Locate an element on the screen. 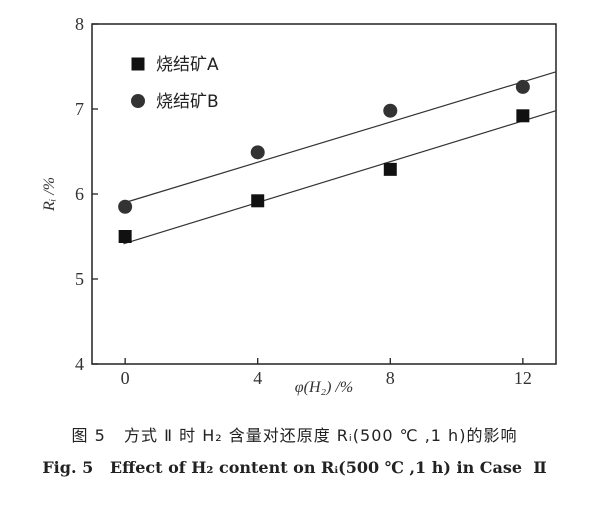 Image resolution: width=589 pixels, height=509 pixels. y-tick-label: 7 is located at coordinates (79, 109).